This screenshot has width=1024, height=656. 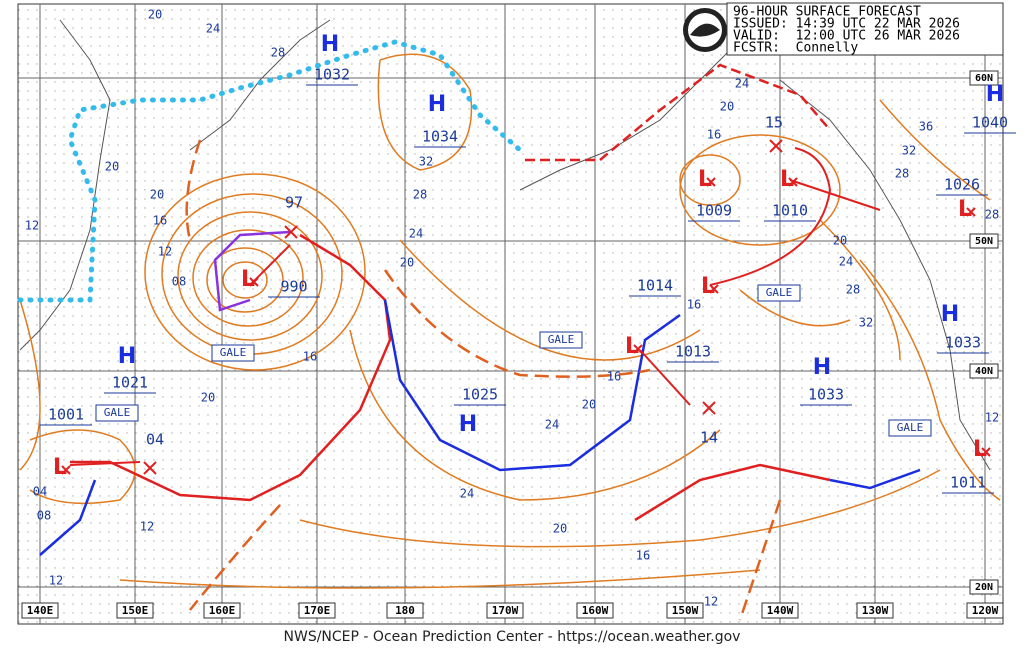 I want to click on system-pressure: 1010, so click(x=790, y=211).